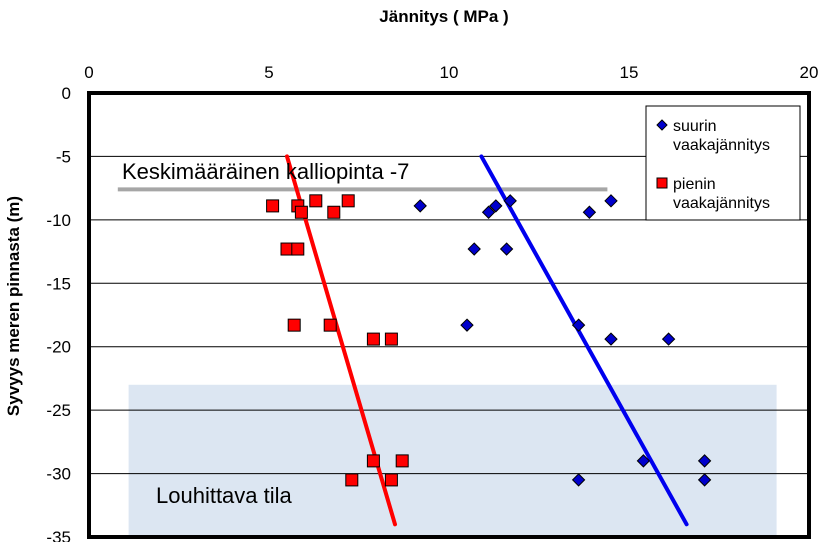 The width and height of the screenshot is (820, 542). Describe the element at coordinates (58, 313) in the screenshot. I see `y-tick-labels: 0 -5 -10 -15 -20 -25 -30 -35` at that location.